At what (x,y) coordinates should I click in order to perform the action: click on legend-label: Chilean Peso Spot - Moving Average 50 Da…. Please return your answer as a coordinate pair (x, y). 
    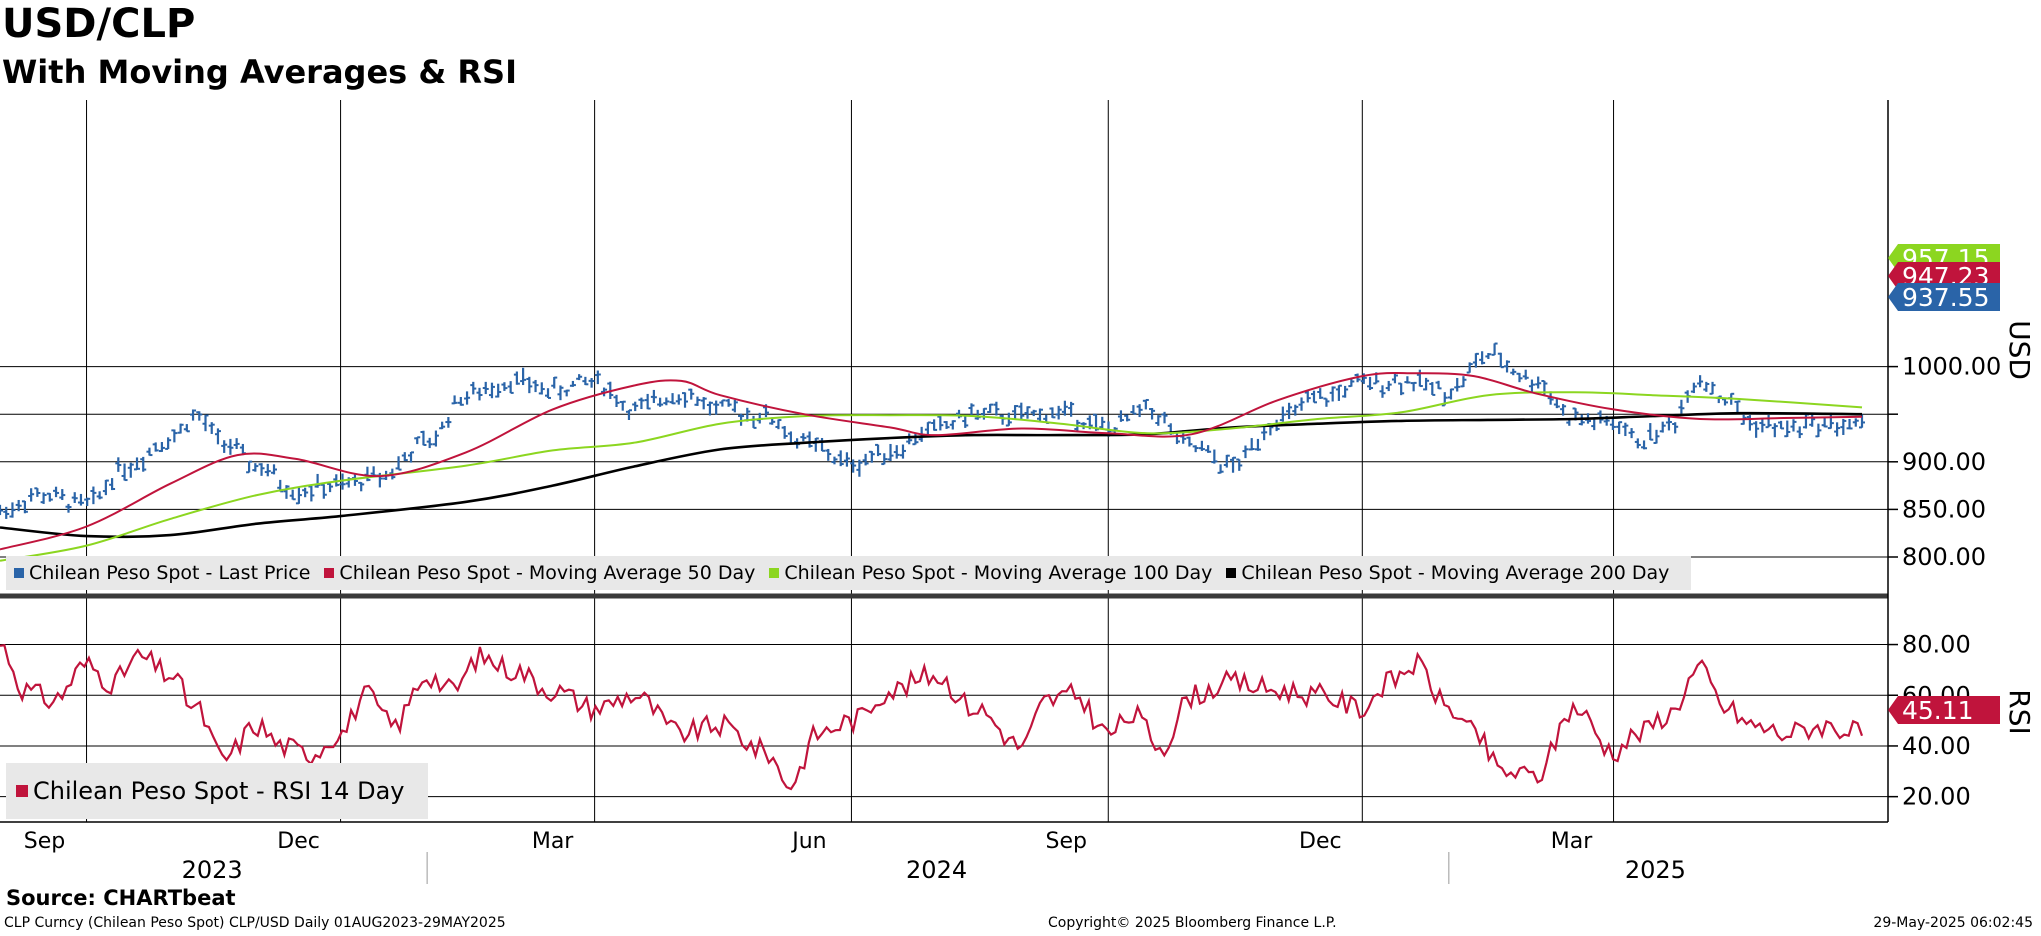
    Looking at the image, I should click on (547, 573).